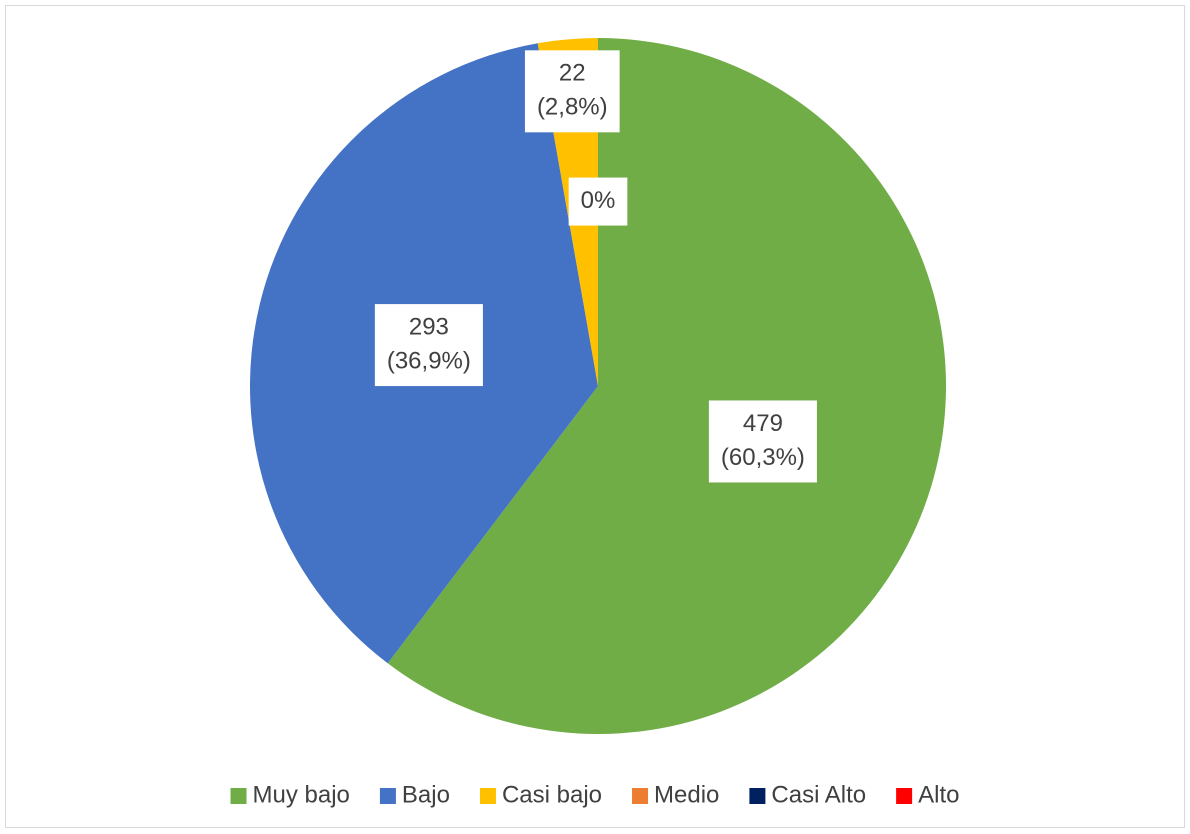  Describe the element at coordinates (429, 326) in the screenshot. I see `data-label-text: 293` at that location.